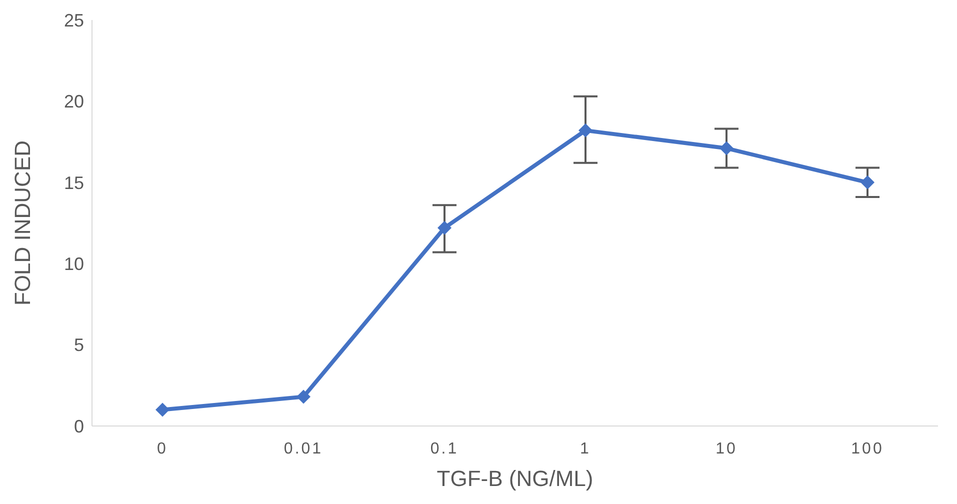  What do you see at coordinates (727, 449) in the screenshot?
I see `x-tick-label: 10` at bounding box center [727, 449].